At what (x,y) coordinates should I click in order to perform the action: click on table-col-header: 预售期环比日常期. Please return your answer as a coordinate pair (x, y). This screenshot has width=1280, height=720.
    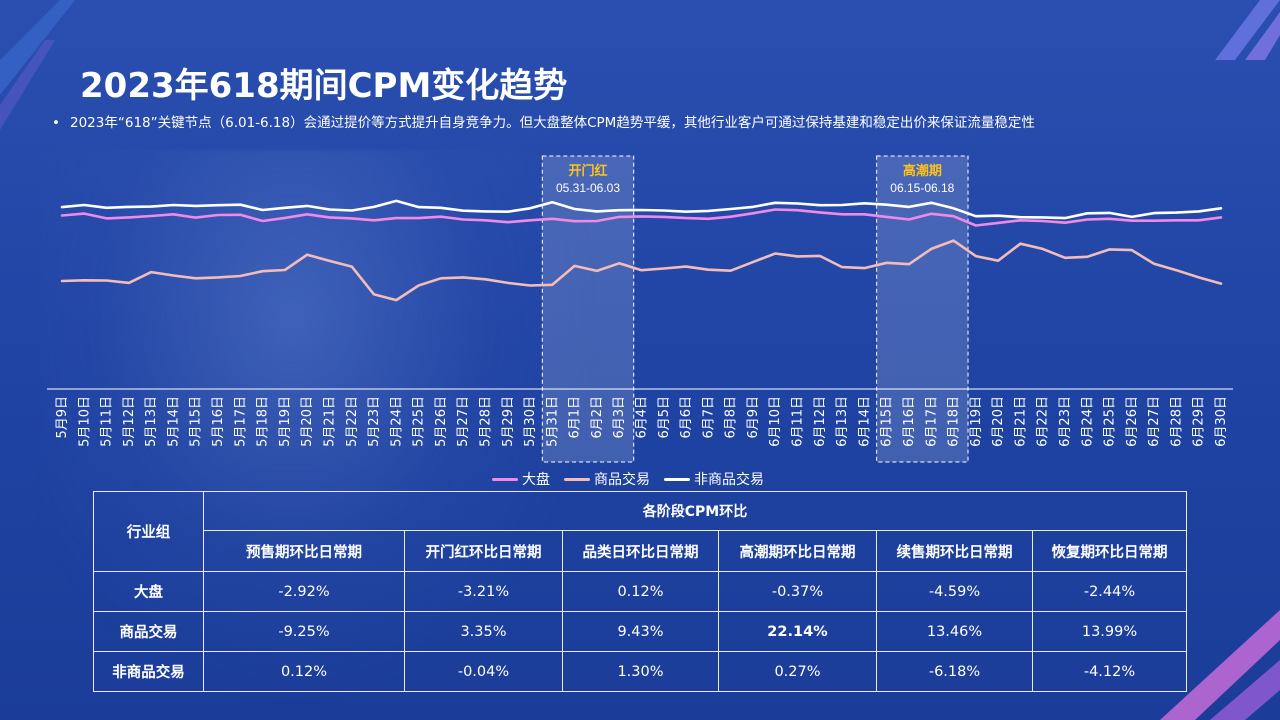
    Looking at the image, I should click on (304, 551).